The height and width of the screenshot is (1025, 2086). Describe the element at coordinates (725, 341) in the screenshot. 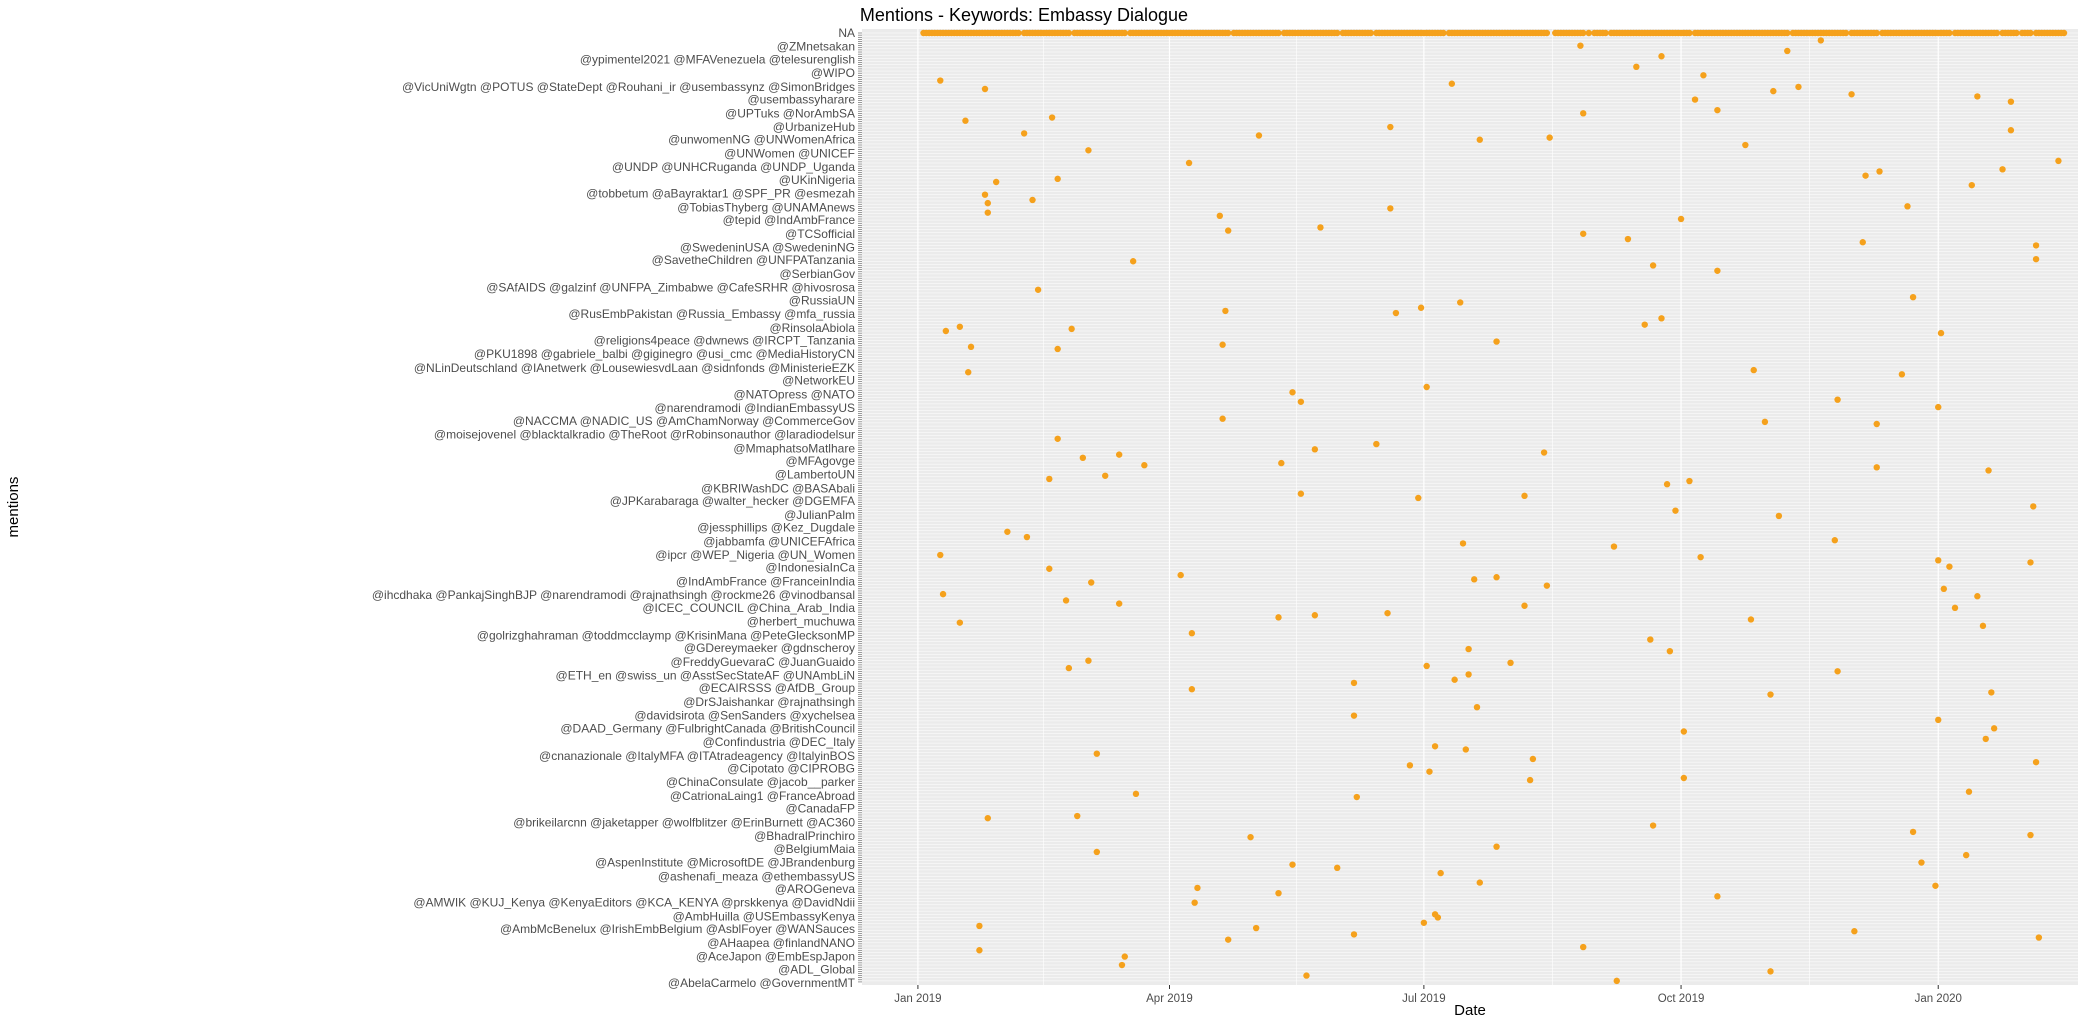

I see `y-tick-label: @religions4peace @dwnews @IRCPT_Tanzania` at that location.